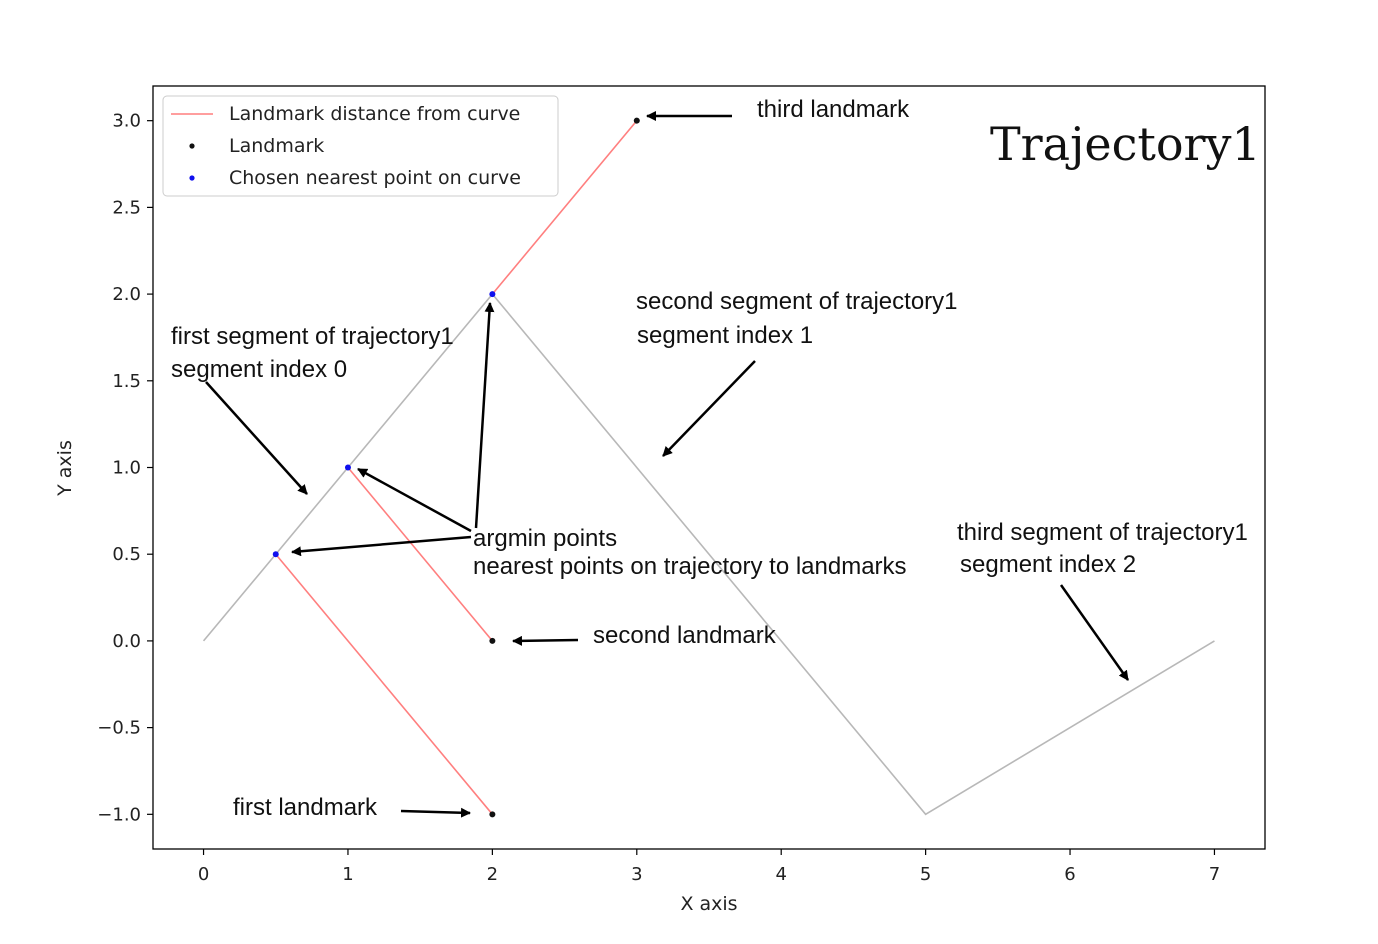  Describe the element at coordinates (312, 336) in the screenshot. I see `annotation-first-segment-line1: first segment of trajectory1` at that location.